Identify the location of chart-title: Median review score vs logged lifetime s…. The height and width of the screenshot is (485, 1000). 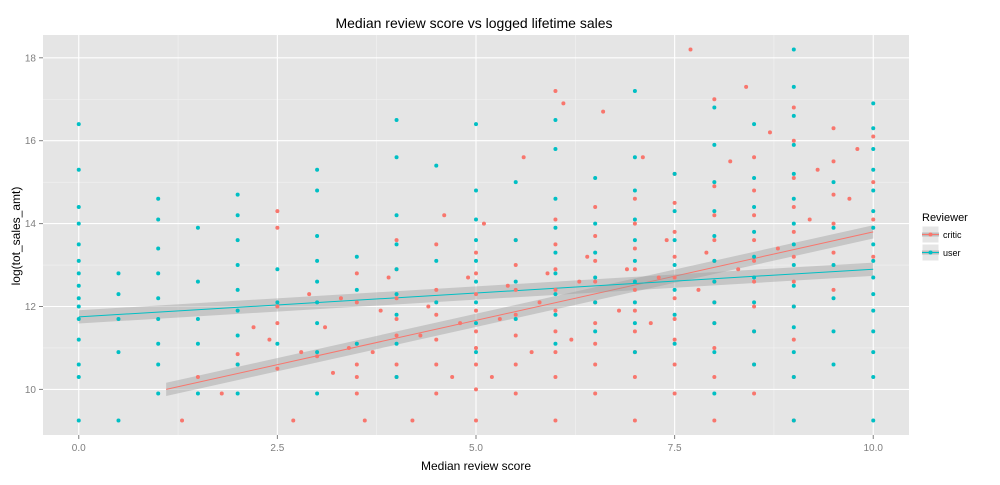
(473, 23).